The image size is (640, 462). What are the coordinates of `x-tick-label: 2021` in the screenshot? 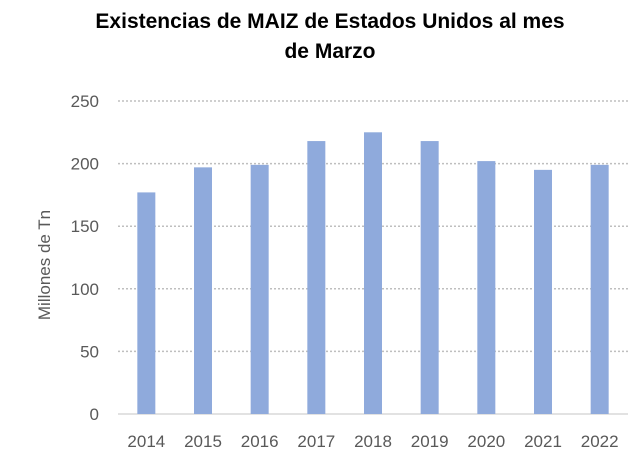 It's located at (543, 441).